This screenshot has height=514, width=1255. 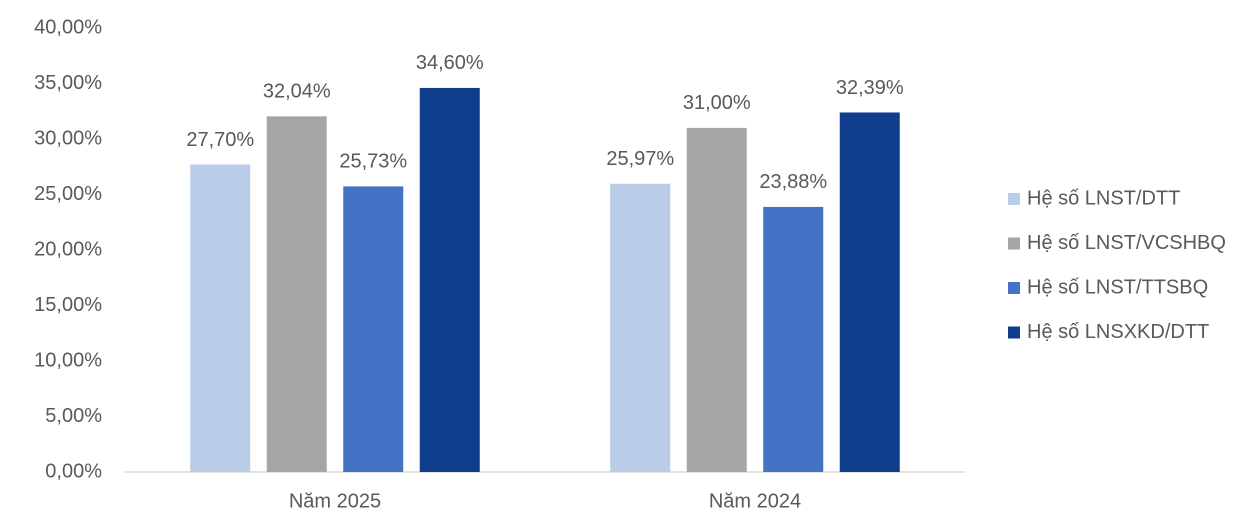 I want to click on legend-label: Hệ số LNST/DTT, so click(x=1103, y=198).